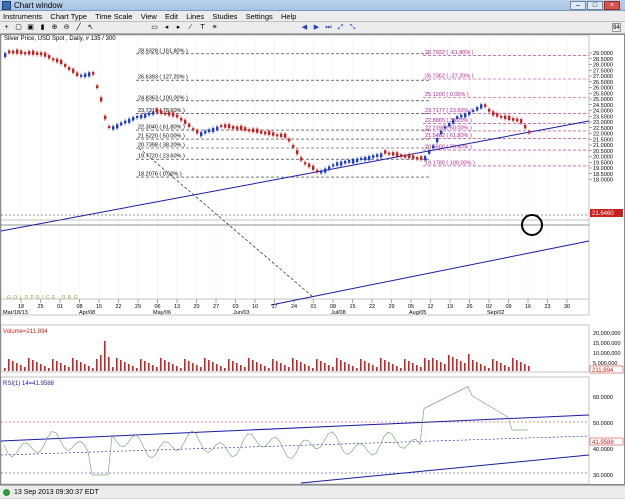  What do you see at coordinates (190, 27) in the screenshot?
I see `draw-line-icon: ∕` at bounding box center [190, 27].